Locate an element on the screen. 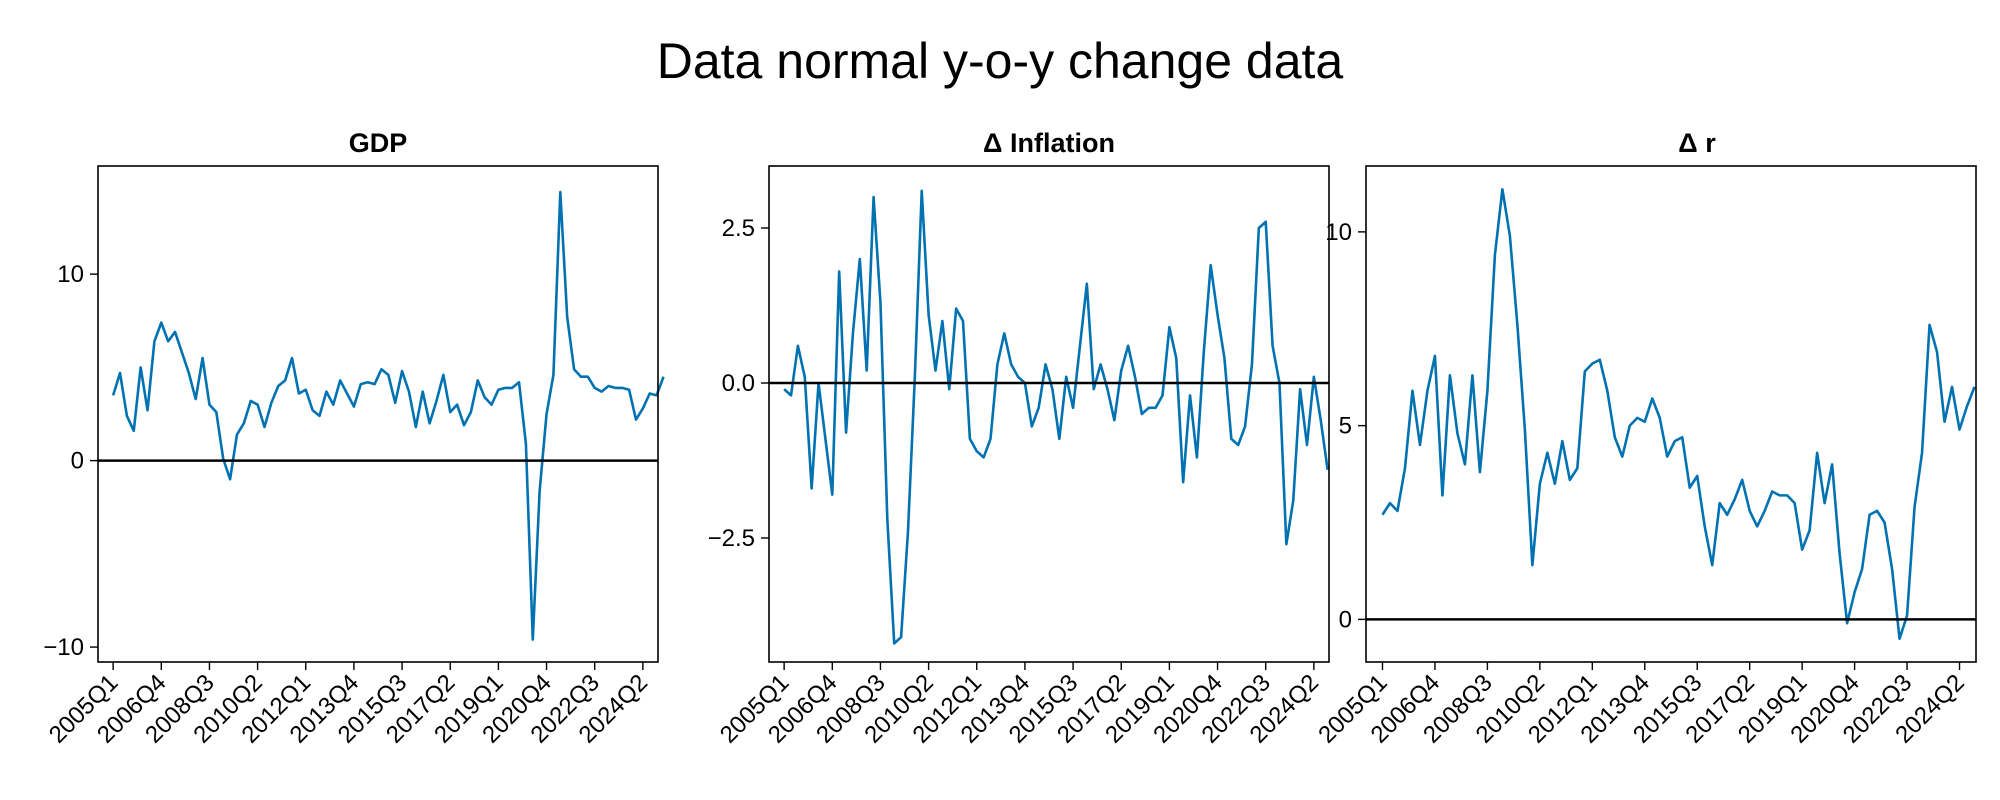 The image size is (2000, 800). y-tick-label: 2.5 is located at coordinates (738, 228).